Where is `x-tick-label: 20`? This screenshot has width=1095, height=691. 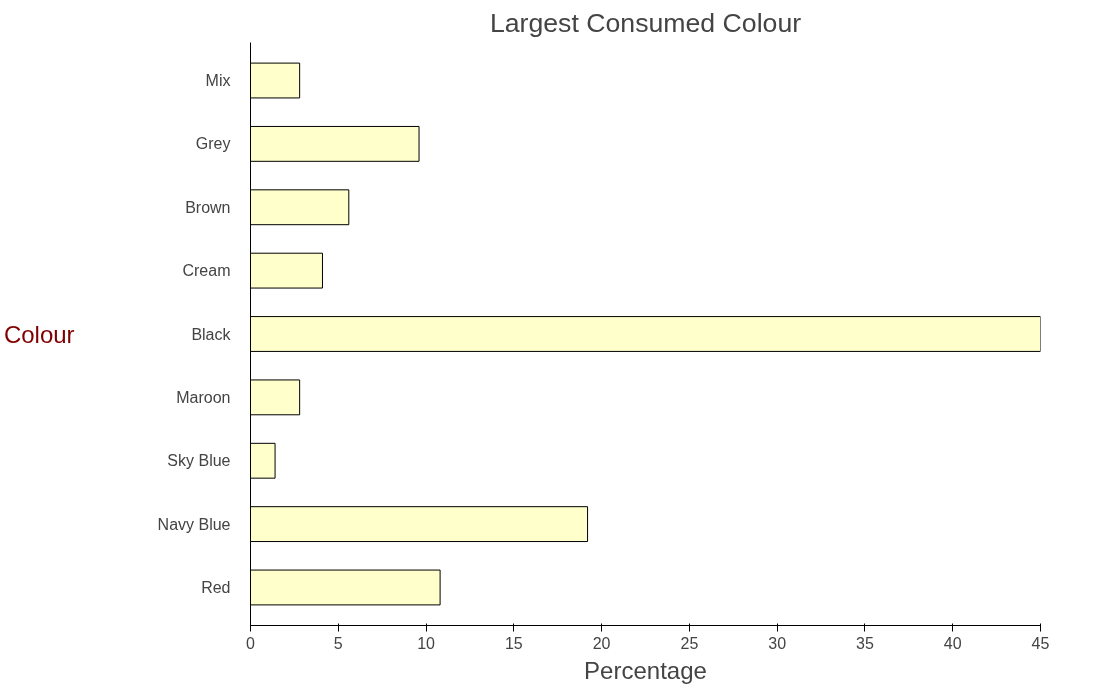 x-tick-label: 20 is located at coordinates (601, 643).